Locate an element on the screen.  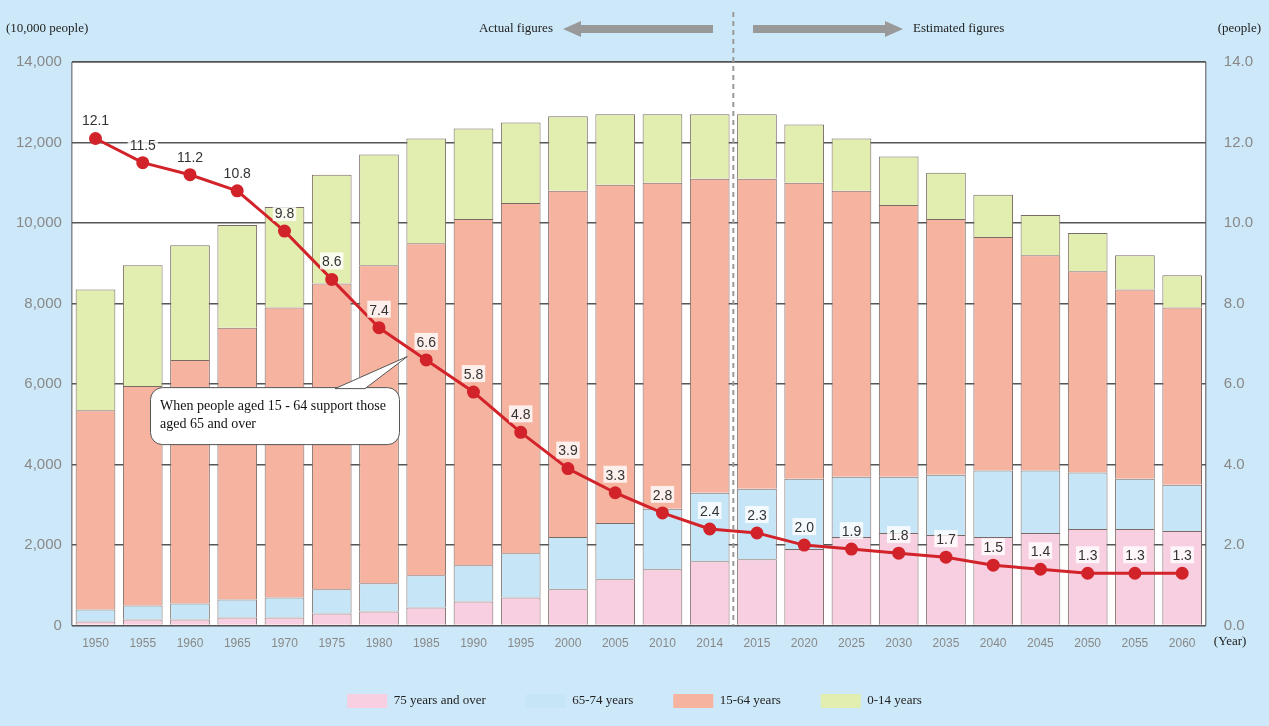
legend-label: 75 years and over is located at coordinates (440, 700).